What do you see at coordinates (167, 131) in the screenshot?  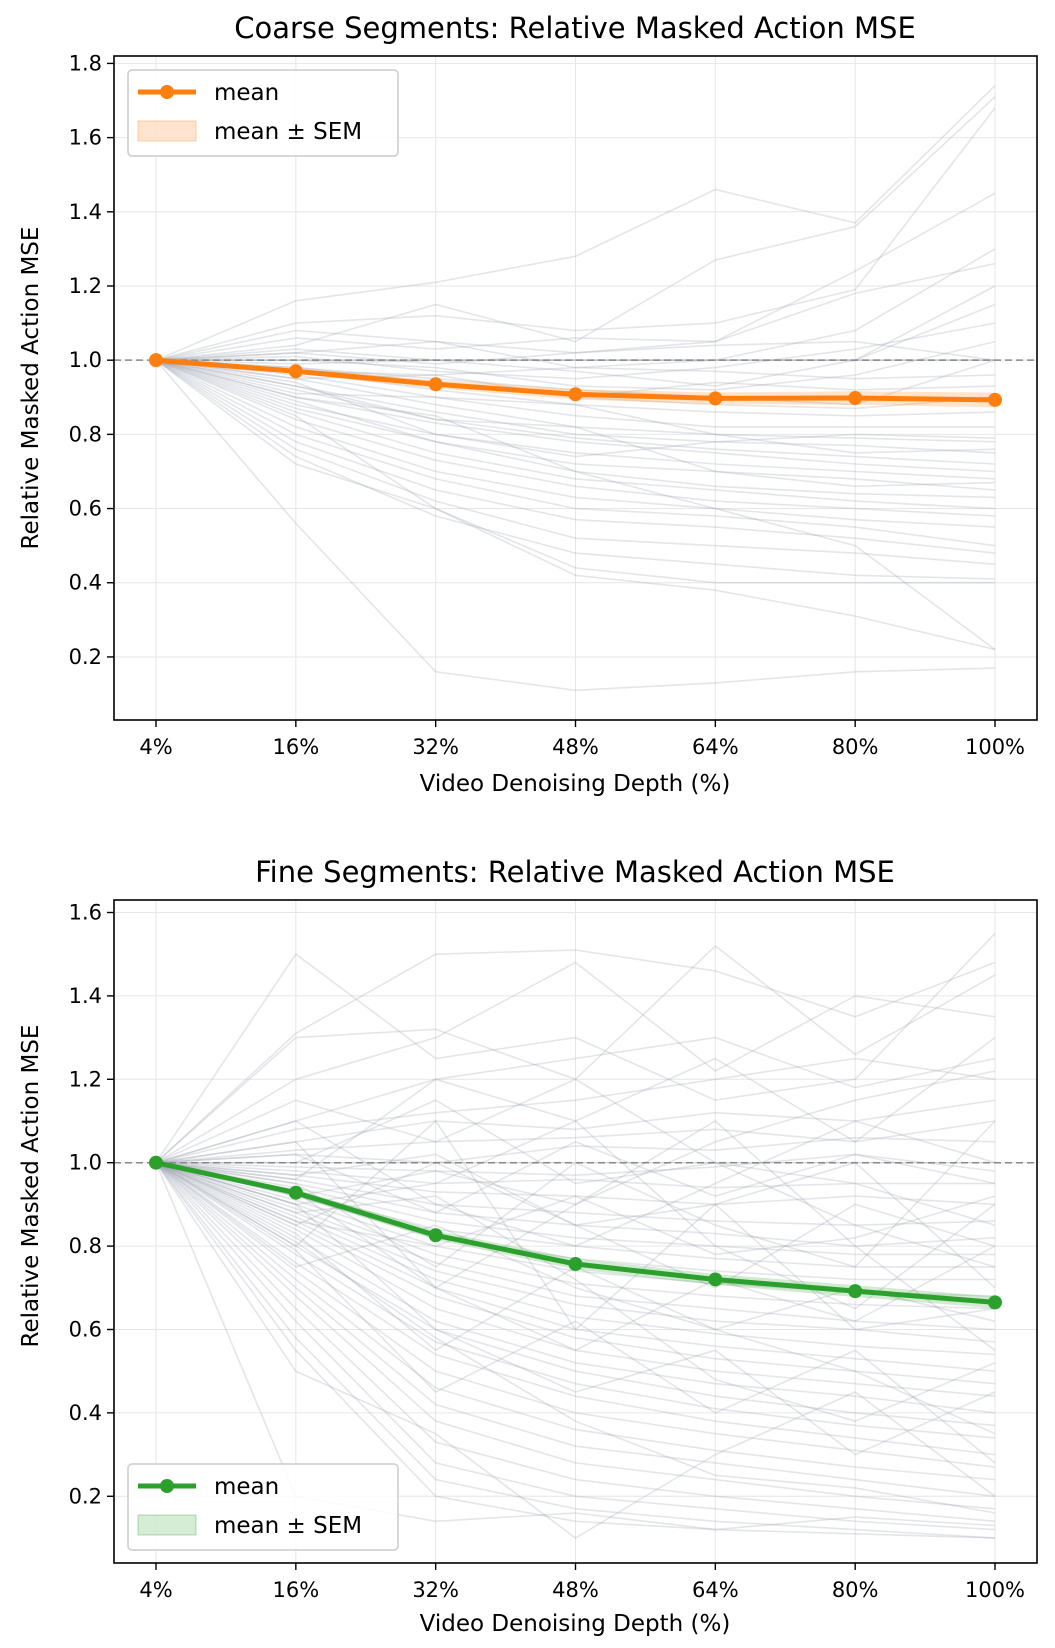 I see `legend-sem-swatch` at bounding box center [167, 131].